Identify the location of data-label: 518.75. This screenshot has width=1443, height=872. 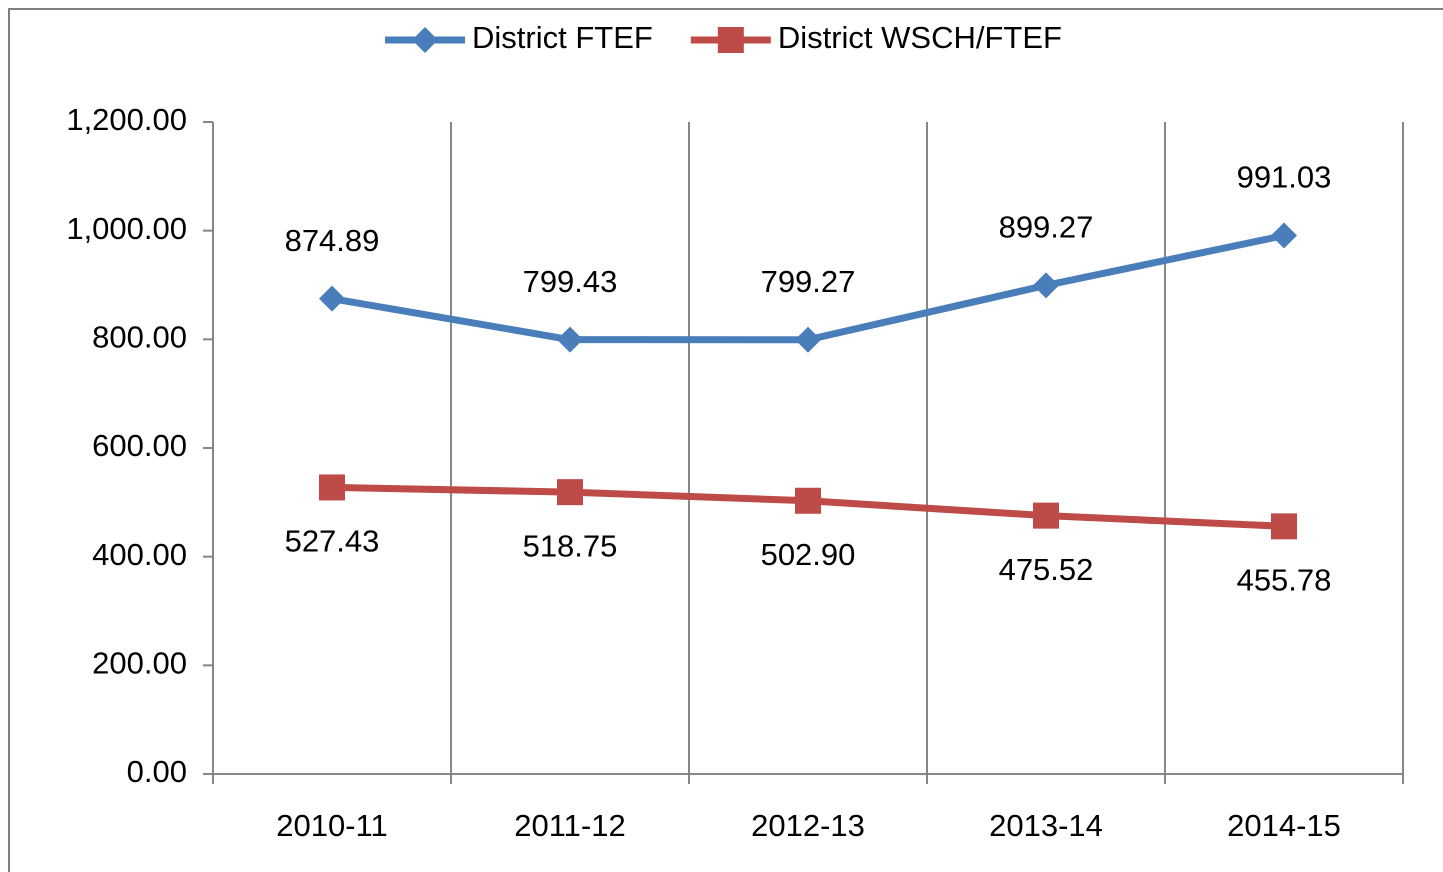
(570, 545).